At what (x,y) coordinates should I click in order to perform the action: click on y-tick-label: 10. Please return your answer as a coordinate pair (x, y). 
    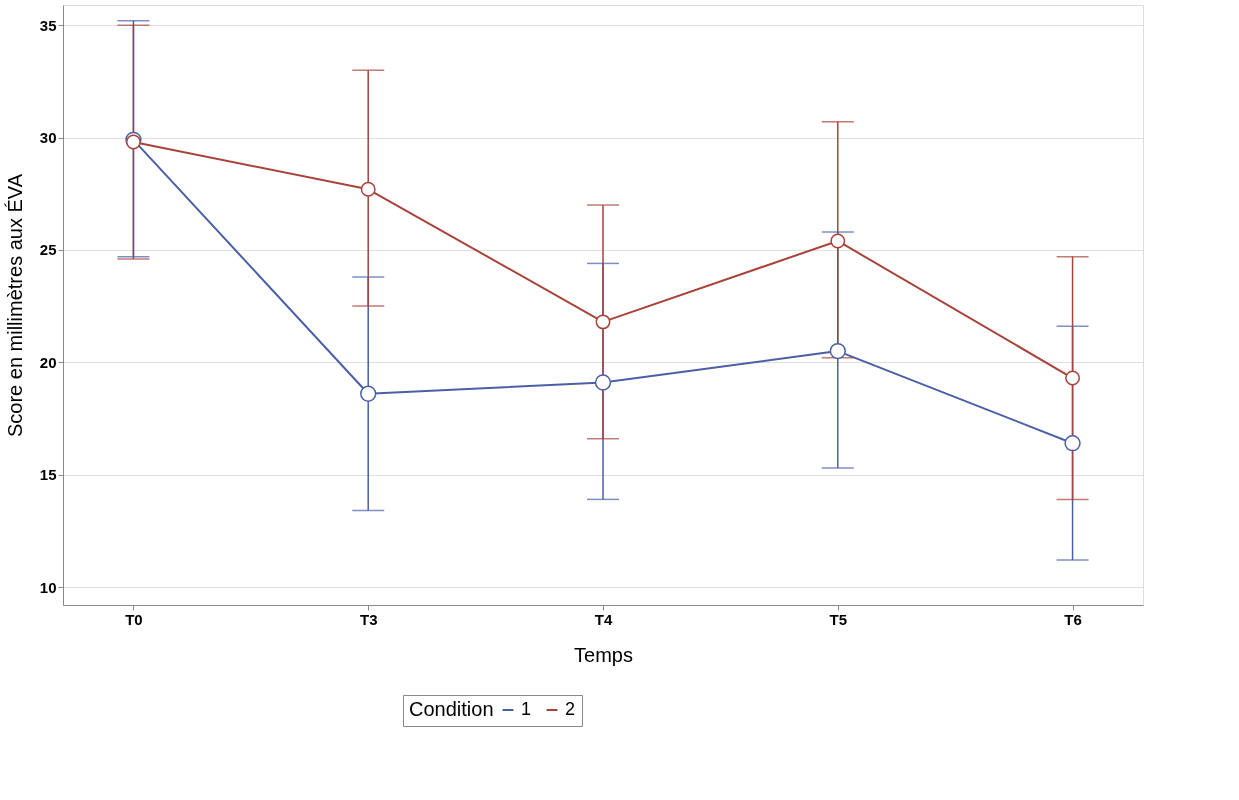
    Looking at the image, I should click on (48, 587).